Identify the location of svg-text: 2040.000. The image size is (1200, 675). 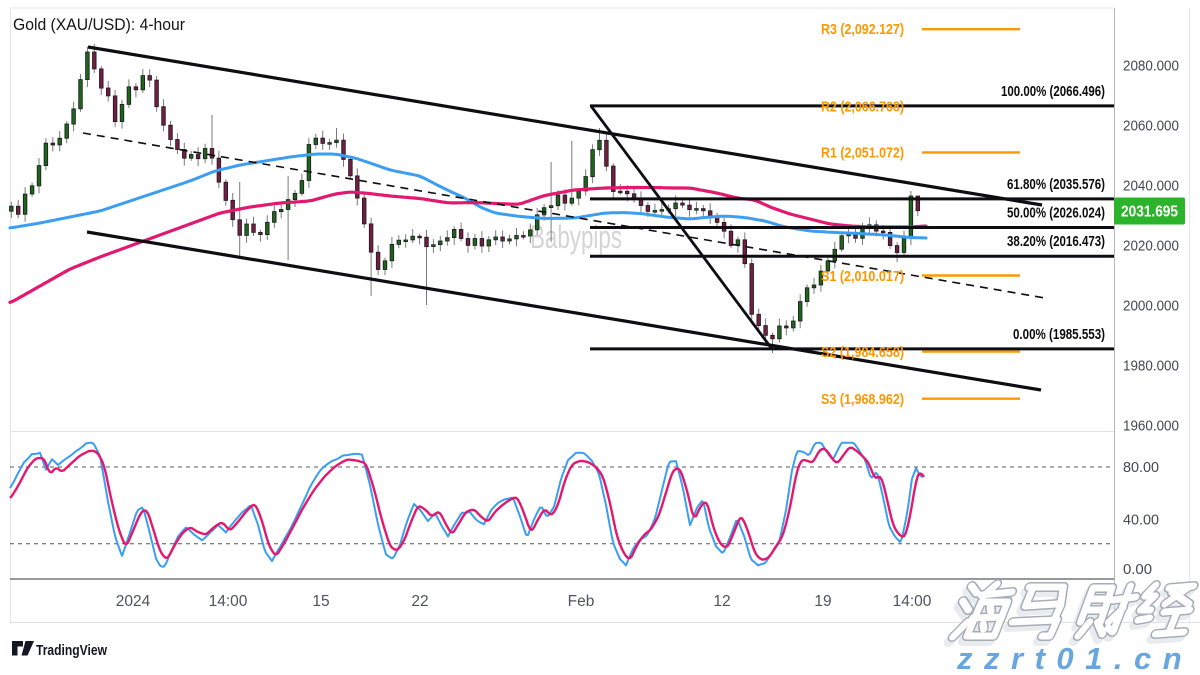
(1151, 187).